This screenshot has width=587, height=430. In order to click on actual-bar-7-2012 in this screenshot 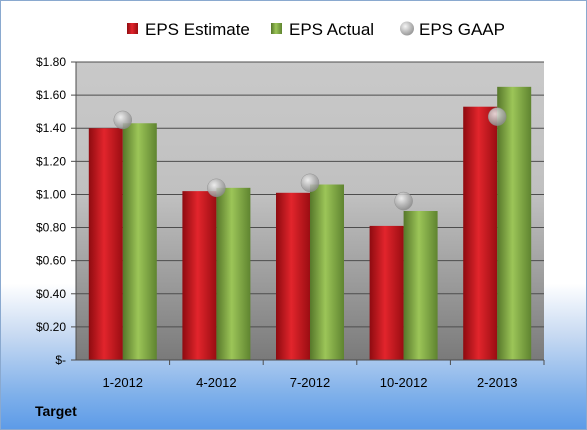, I will do `click(327, 272)`.